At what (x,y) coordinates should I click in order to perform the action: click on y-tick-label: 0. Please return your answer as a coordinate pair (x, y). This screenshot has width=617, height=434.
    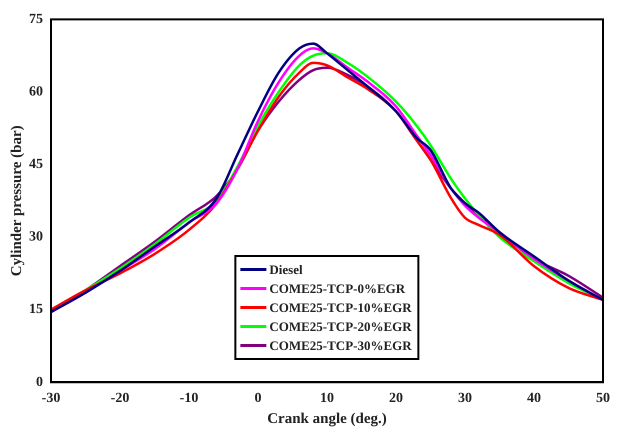
    Looking at the image, I should click on (39, 382).